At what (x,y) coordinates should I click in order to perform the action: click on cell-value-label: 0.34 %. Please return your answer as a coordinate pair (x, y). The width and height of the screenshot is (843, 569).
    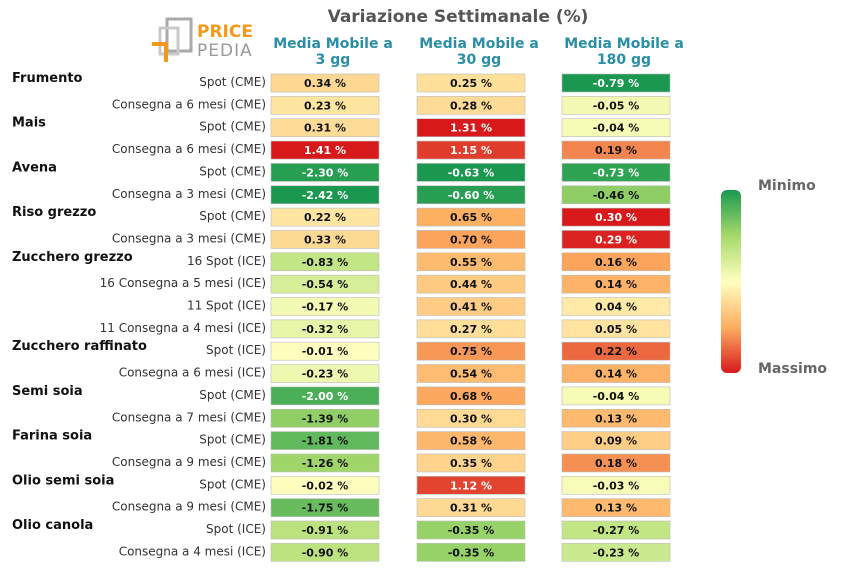
    Looking at the image, I should click on (325, 83).